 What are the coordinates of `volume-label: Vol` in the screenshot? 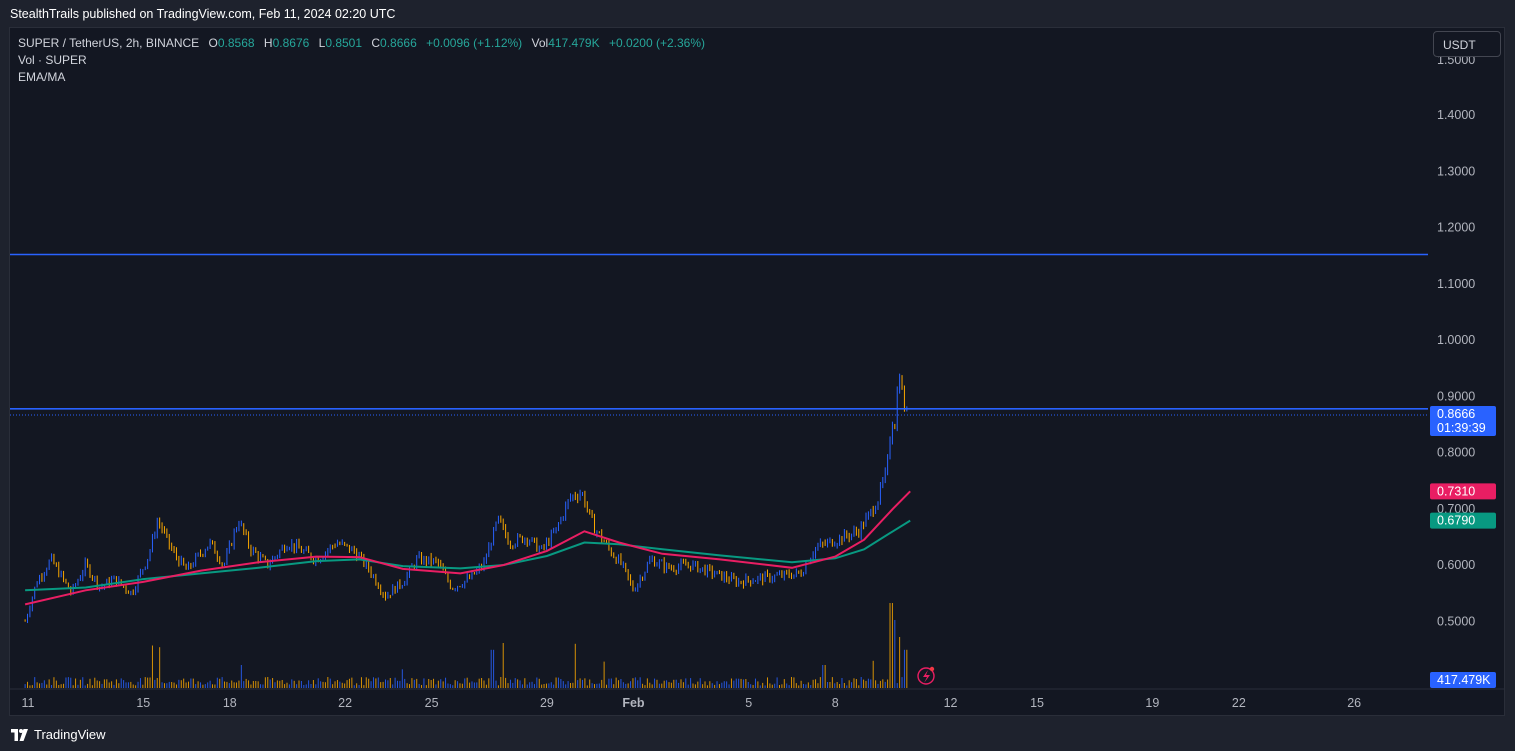 It's located at (540, 43).